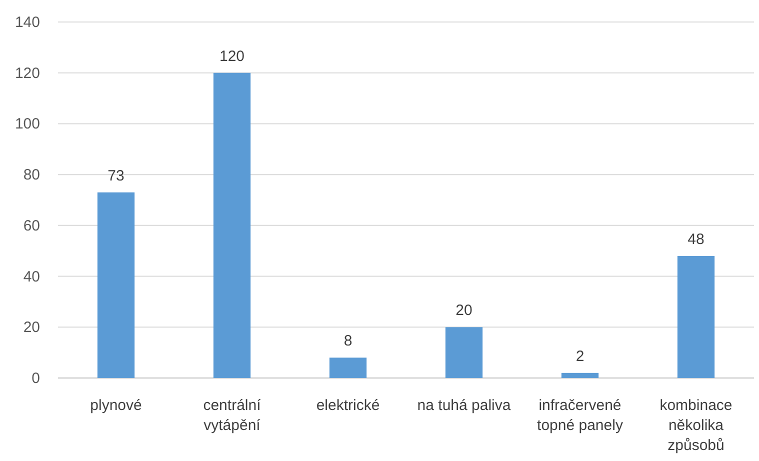 The width and height of the screenshot is (759, 461). What do you see at coordinates (696, 425) in the screenshot?
I see `x-tick-label: kombinace několika způsobů` at bounding box center [696, 425].